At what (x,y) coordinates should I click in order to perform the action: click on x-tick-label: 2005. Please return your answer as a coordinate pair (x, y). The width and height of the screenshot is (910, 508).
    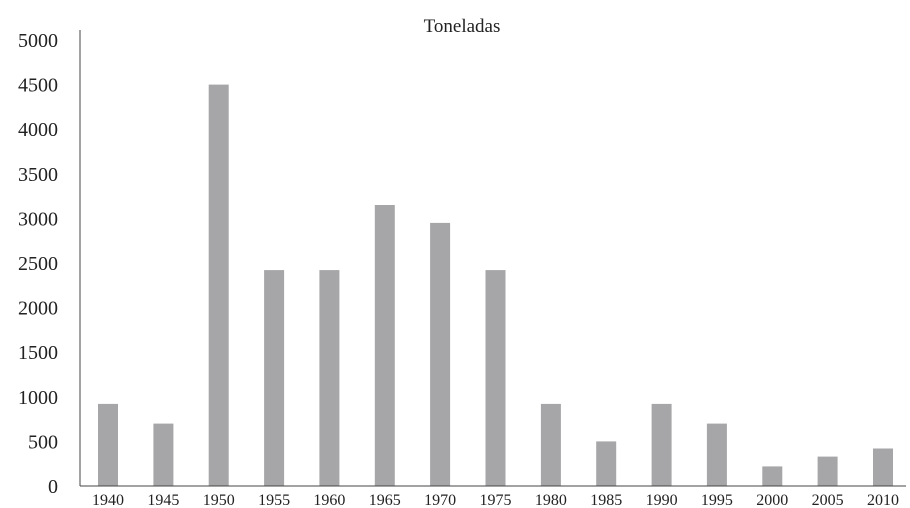
    Looking at the image, I should click on (828, 500).